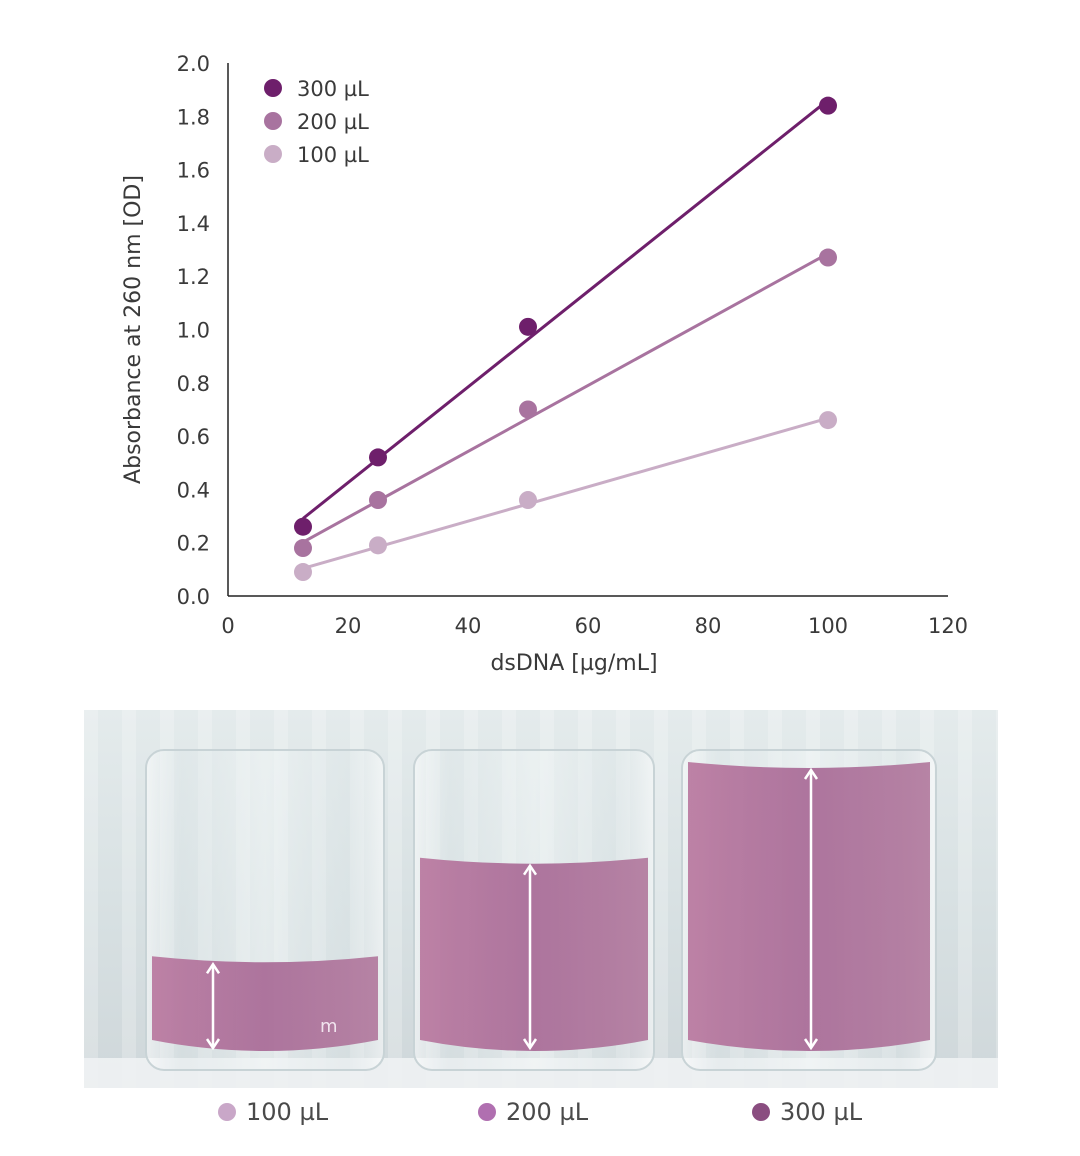  Describe the element at coordinates (821, 1112) in the screenshot. I see `photo-legend-label: 300 µL` at that location.